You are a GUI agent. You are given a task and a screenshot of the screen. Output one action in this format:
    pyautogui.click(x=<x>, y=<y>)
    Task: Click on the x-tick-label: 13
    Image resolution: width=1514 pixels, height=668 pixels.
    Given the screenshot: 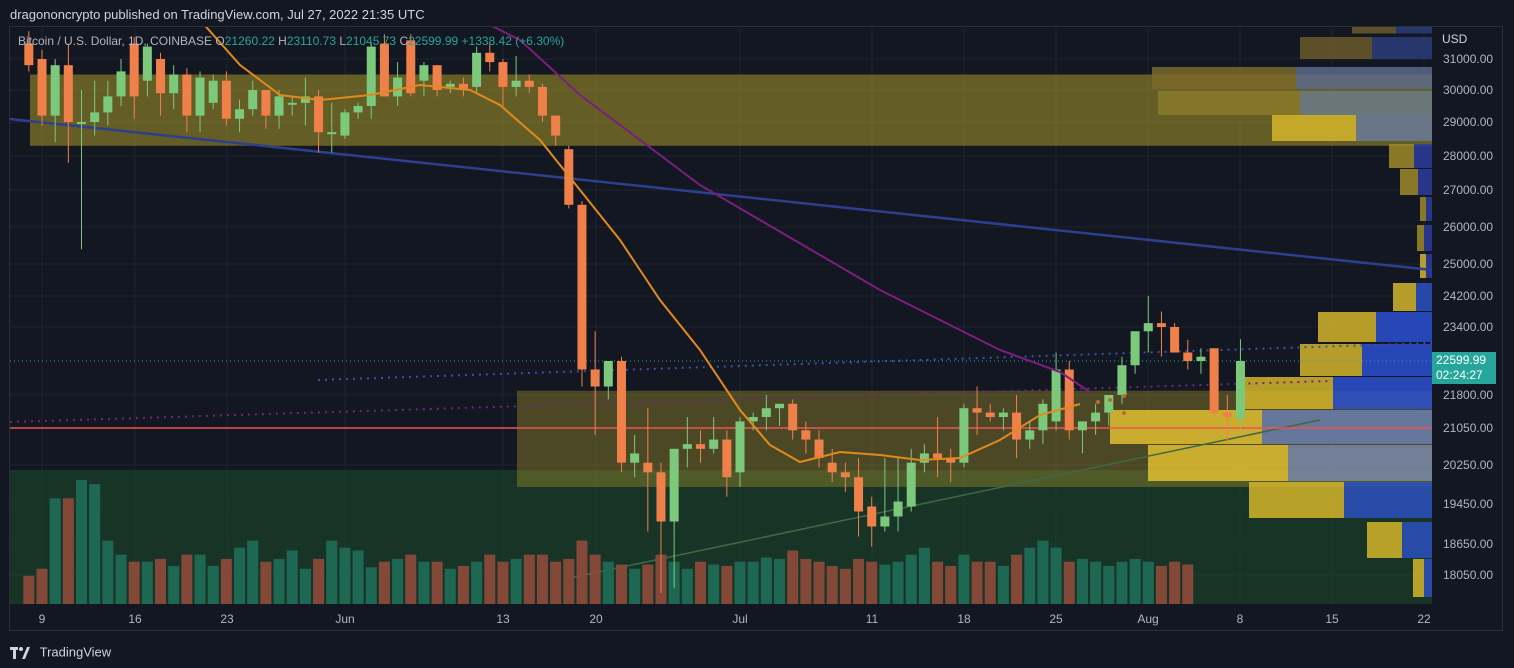 What is the action you would take?
    pyautogui.click(x=503, y=619)
    